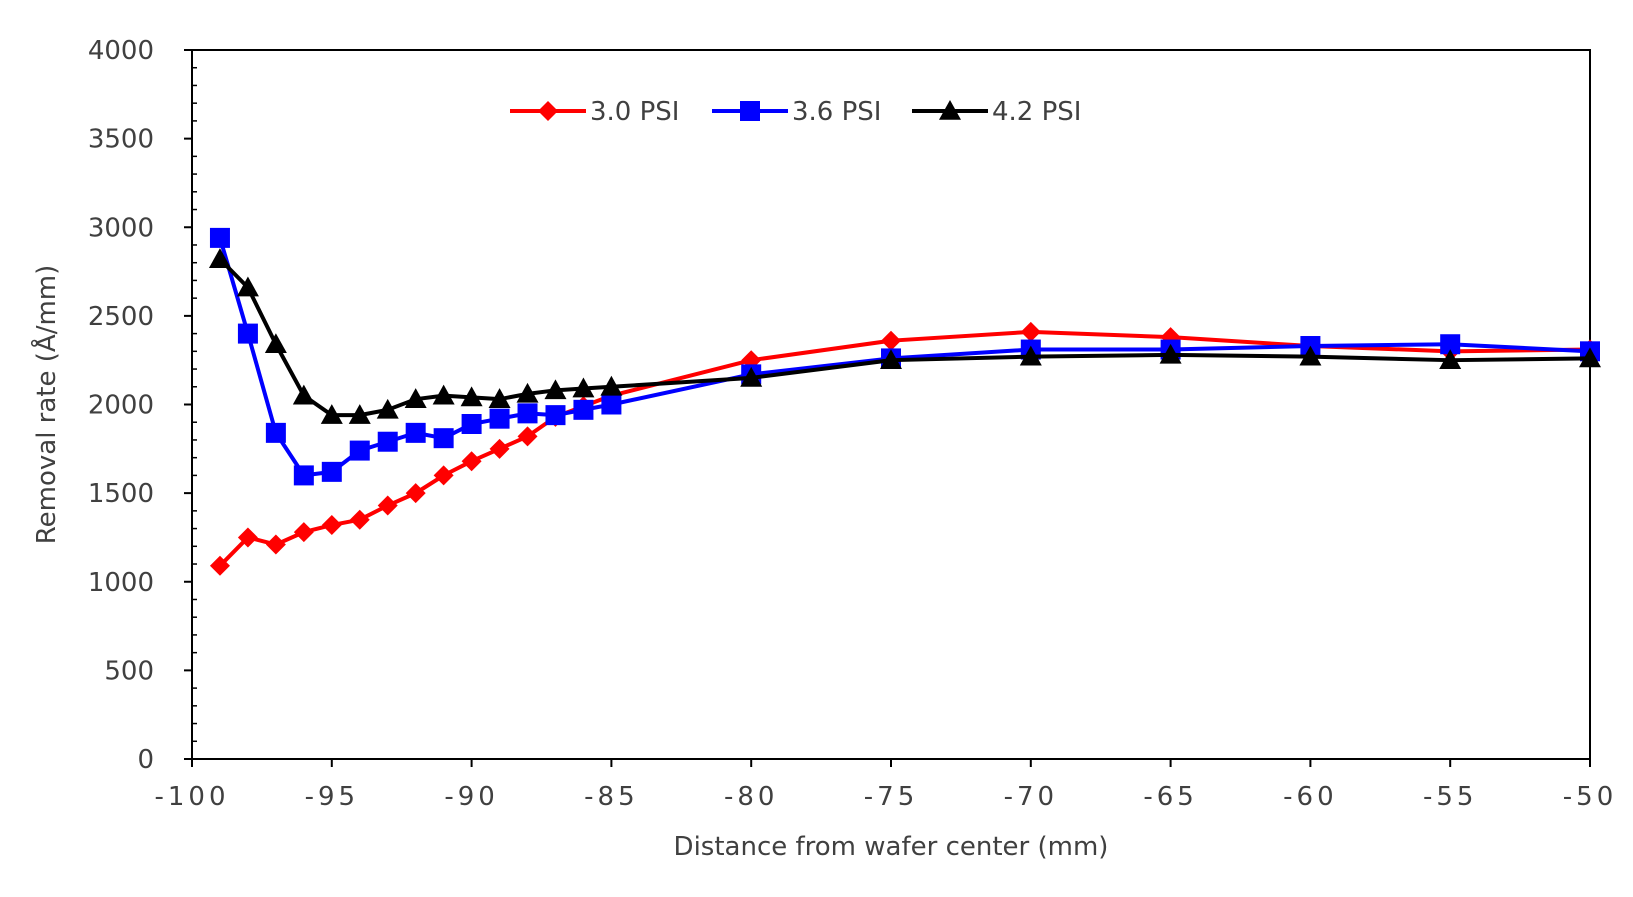 The height and width of the screenshot is (897, 1633). Describe the element at coordinates (121, 494) in the screenshot. I see `y-tick-label: 1500` at that location.